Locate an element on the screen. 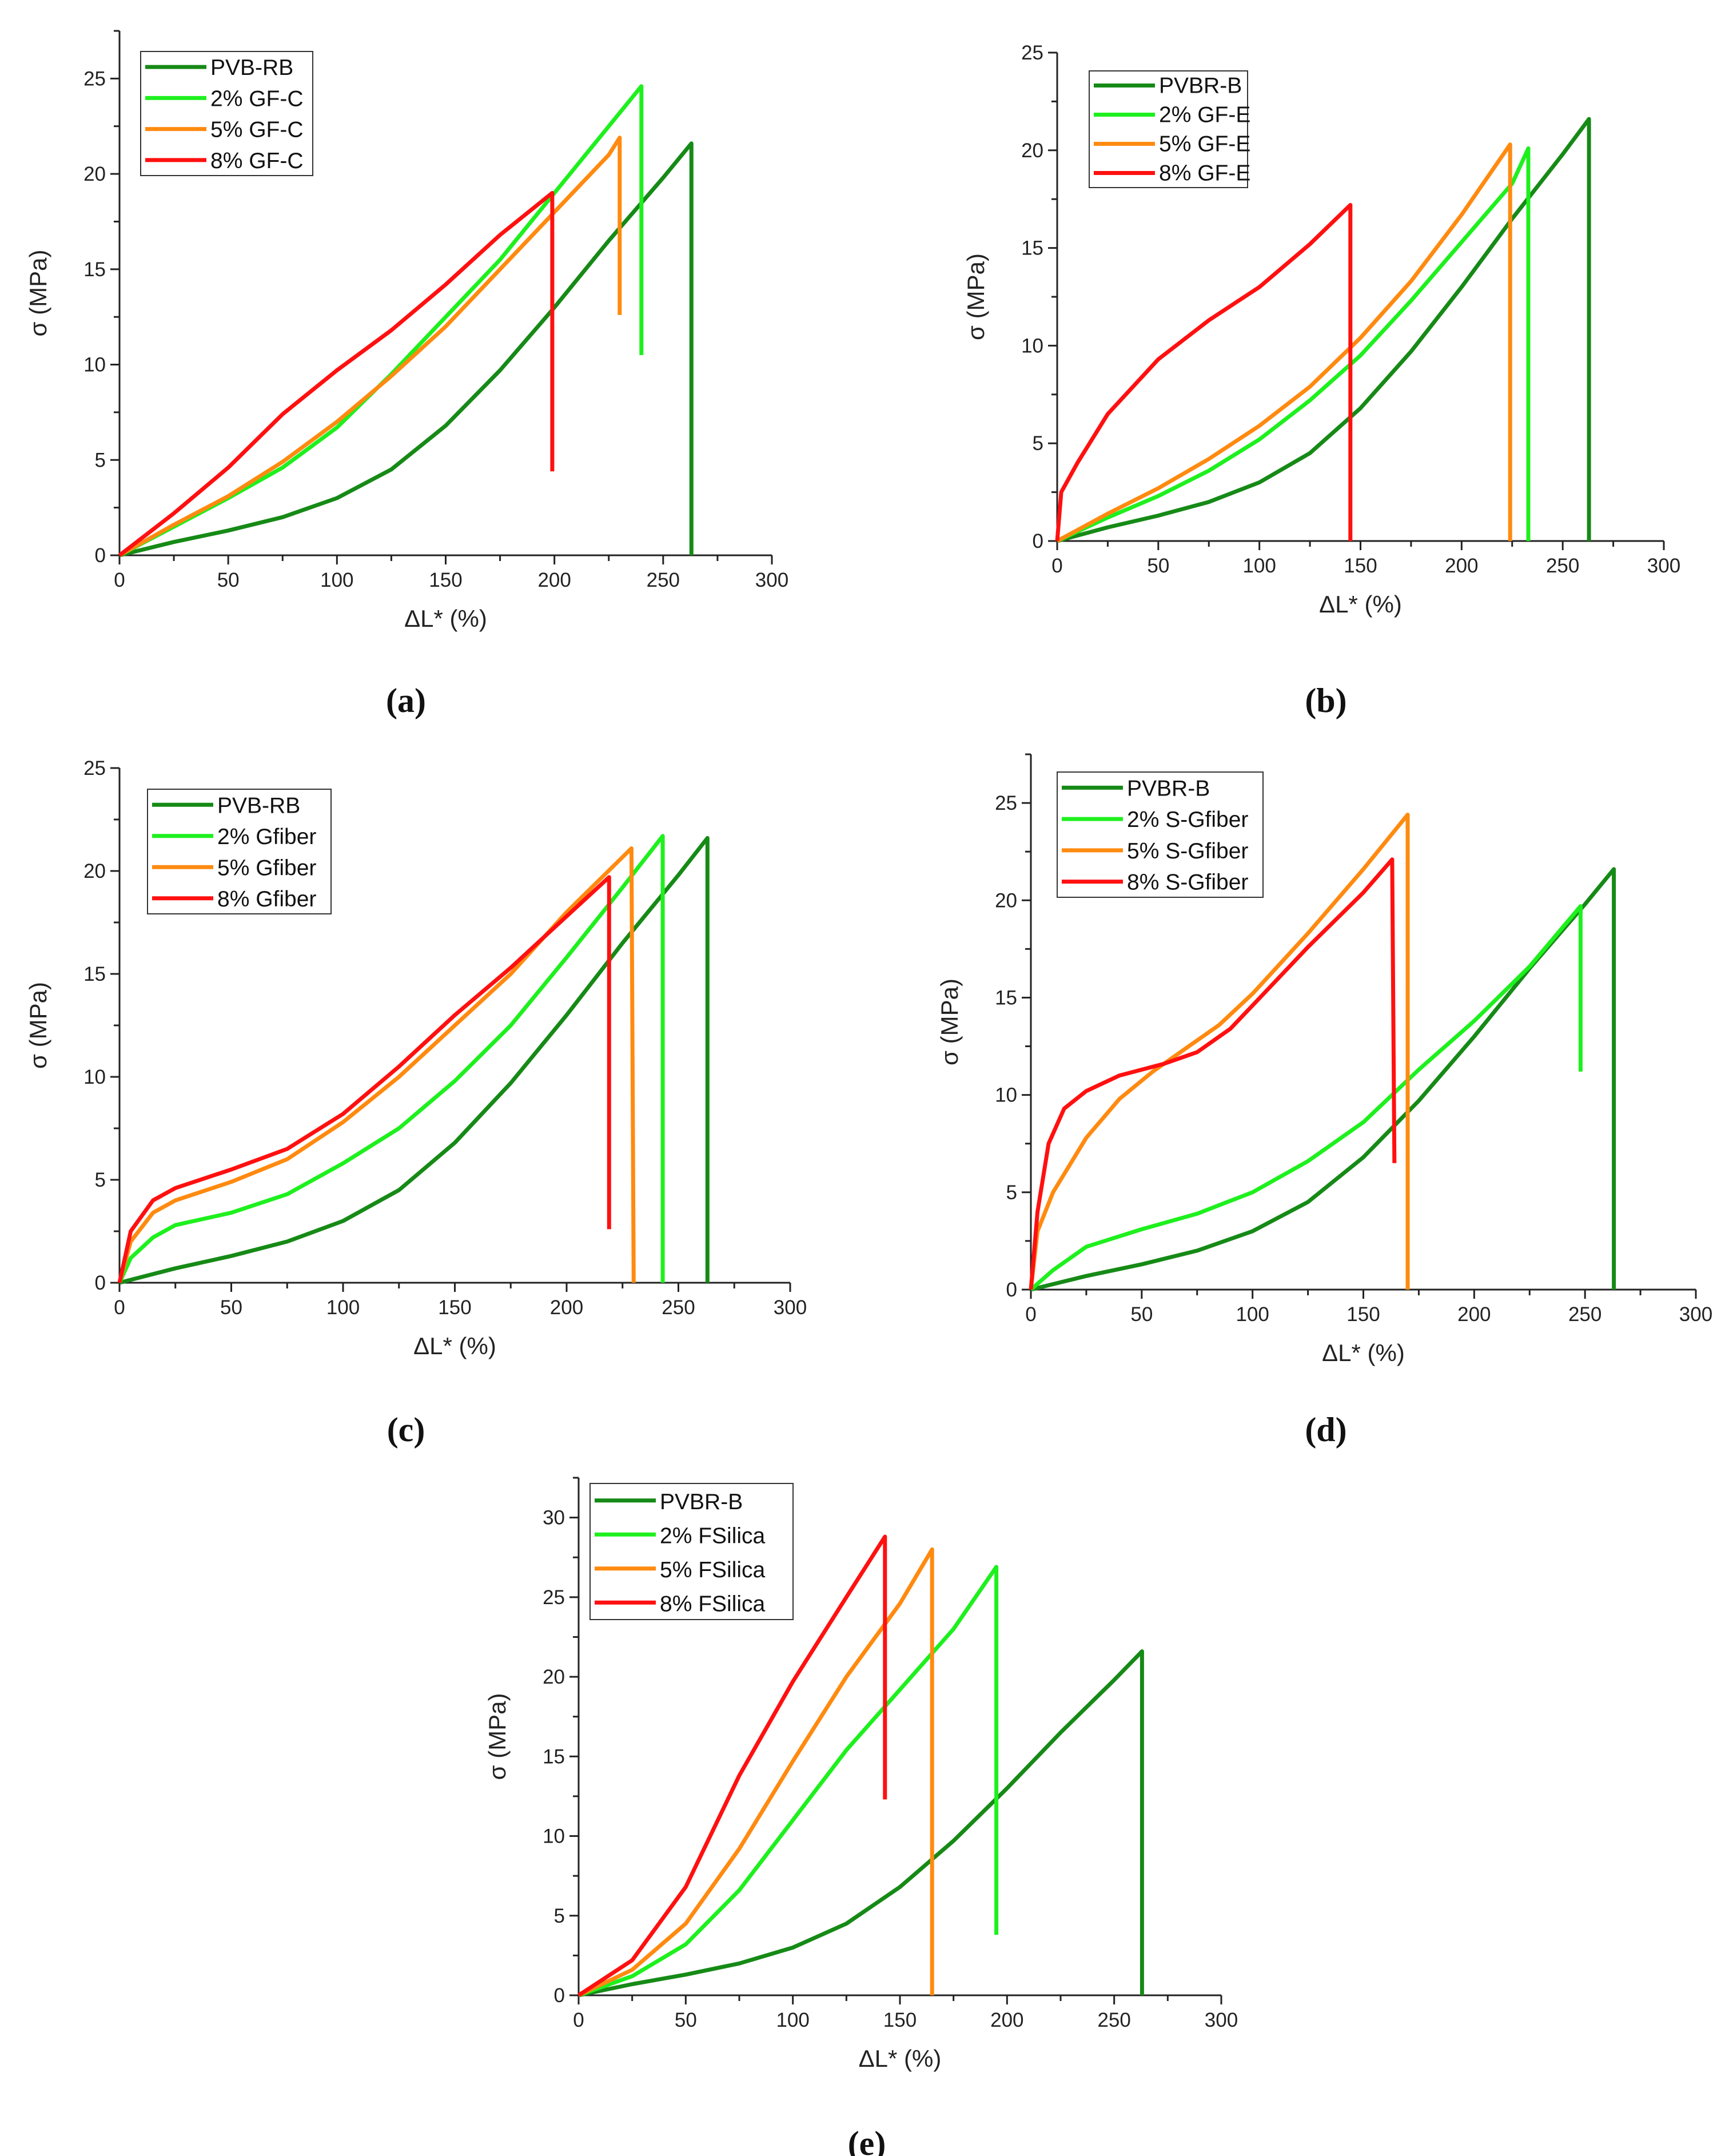 The height and width of the screenshot is (2156, 1725). legend-label: PVB-RB is located at coordinates (258, 805).